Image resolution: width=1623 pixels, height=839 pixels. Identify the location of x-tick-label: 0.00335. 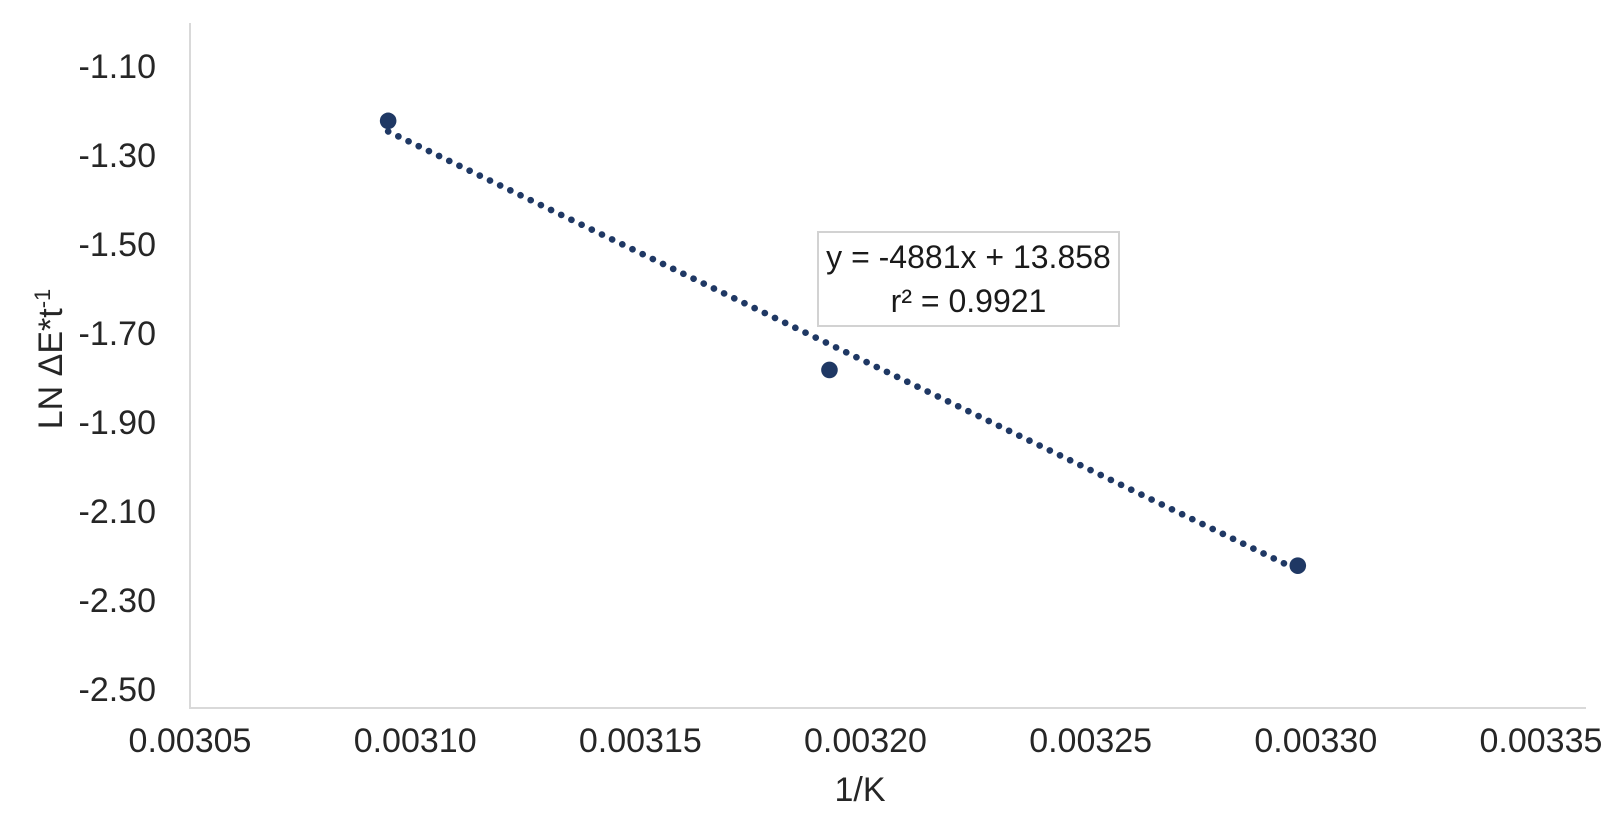
(1541, 741).